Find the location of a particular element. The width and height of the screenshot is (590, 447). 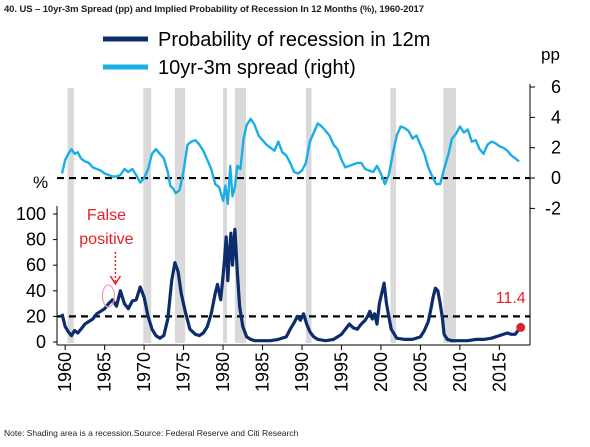

latest-point is located at coordinates (521, 327).